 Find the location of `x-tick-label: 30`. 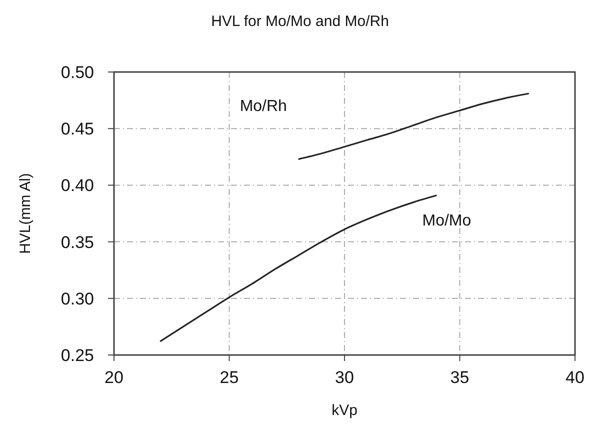

x-tick-label: 30 is located at coordinates (344, 377).